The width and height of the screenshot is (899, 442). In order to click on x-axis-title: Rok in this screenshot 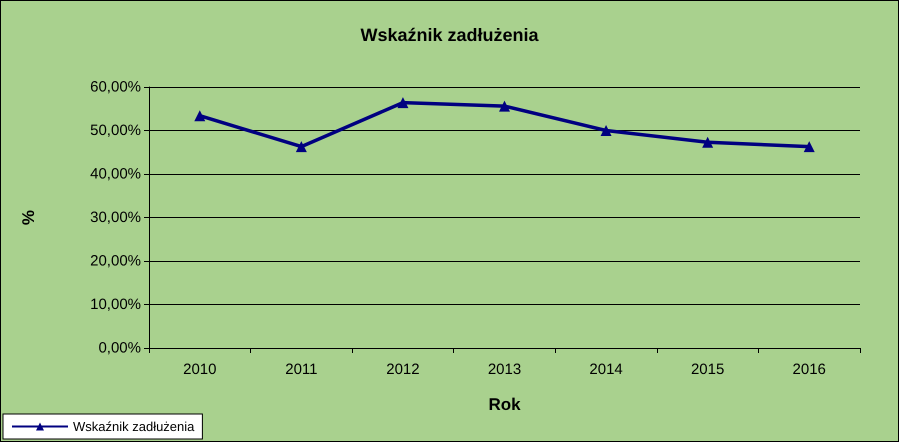, I will do `click(505, 404)`.